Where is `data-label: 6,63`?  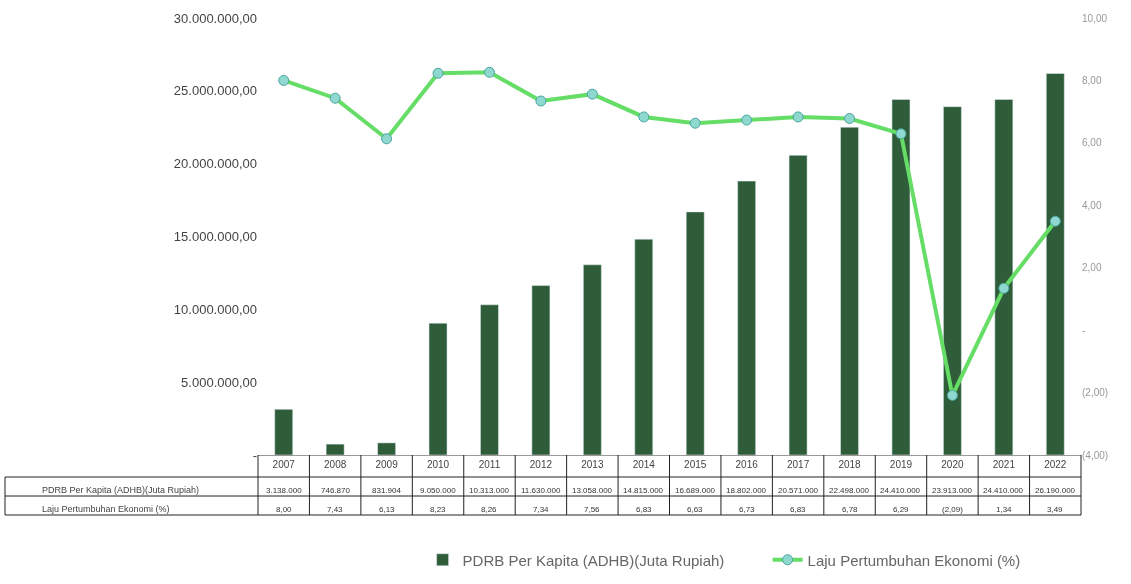
data-label: 6,63 is located at coordinates (695, 509).